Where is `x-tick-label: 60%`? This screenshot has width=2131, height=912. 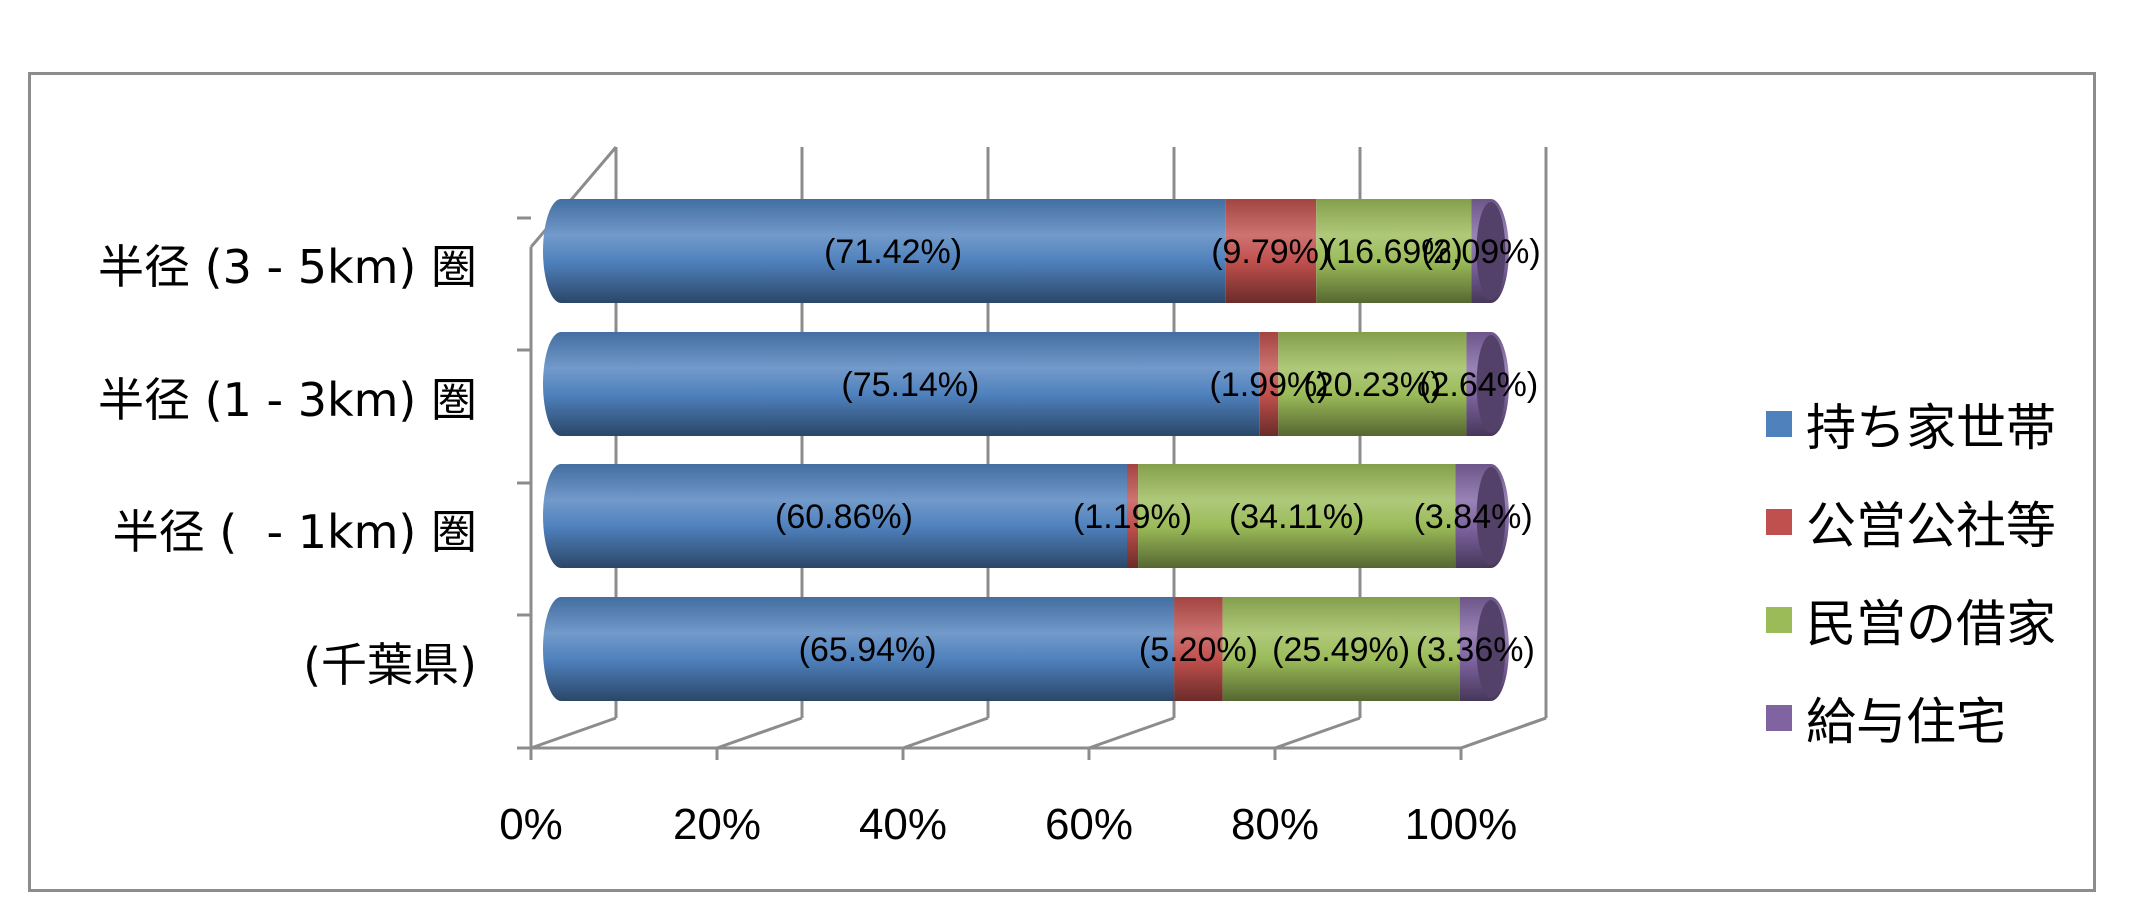 x-tick-label: 60% is located at coordinates (1089, 824).